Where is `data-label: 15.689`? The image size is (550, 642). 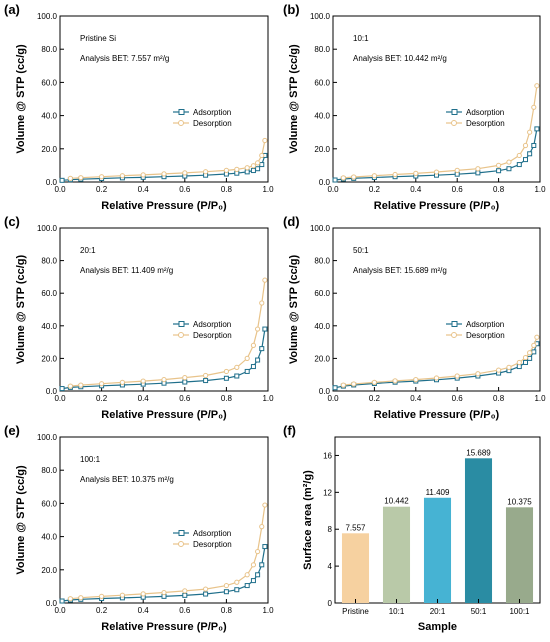
data-label: 15.689 is located at coordinates (478, 452).